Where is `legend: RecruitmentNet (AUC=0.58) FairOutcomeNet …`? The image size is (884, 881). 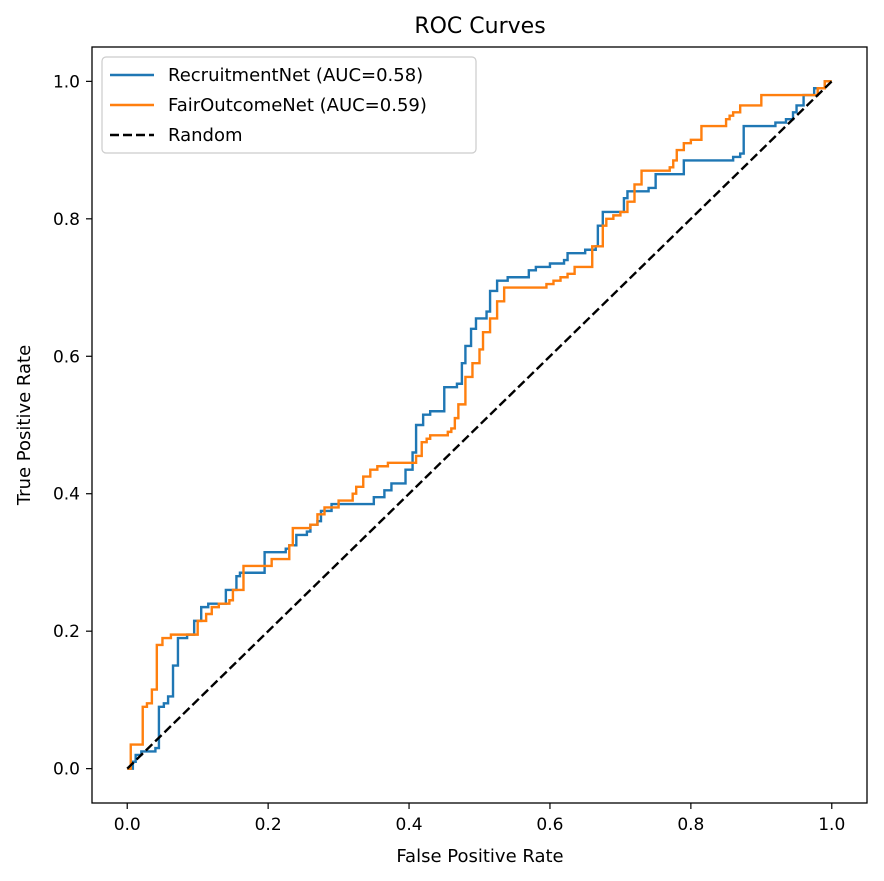 legend: RecruitmentNet (AUC=0.58) FairOutcomeNet … is located at coordinates (289, 105).